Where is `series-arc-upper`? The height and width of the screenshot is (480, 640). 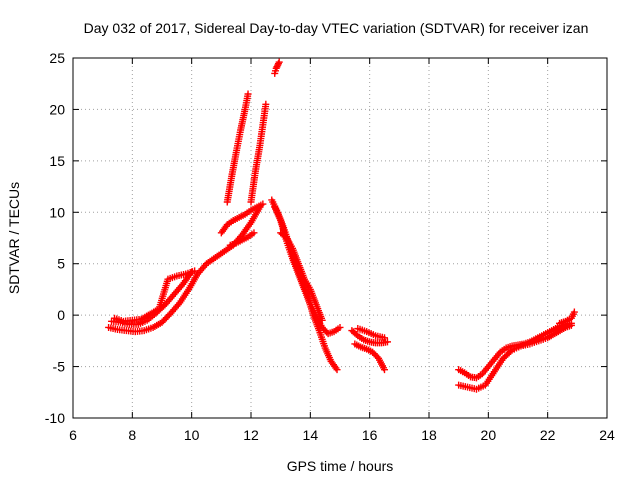 series-arc-upper is located at coordinates (155, 296).